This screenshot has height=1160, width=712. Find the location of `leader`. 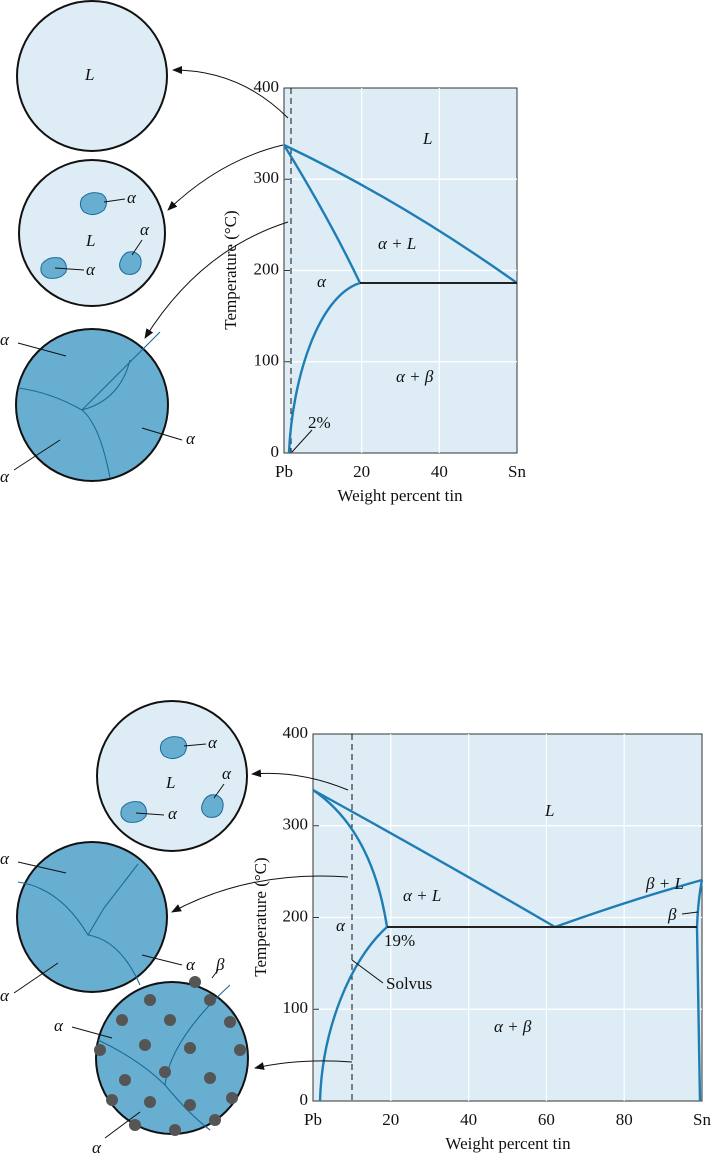

leader is located at coordinates (302, 441).